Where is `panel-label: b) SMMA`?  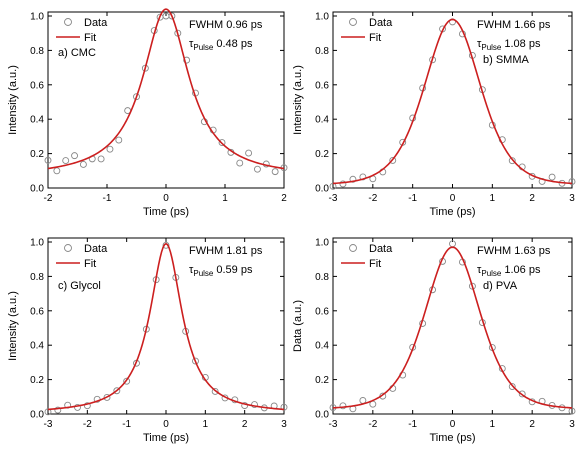 panel-label: b) SMMA is located at coordinates (506, 60).